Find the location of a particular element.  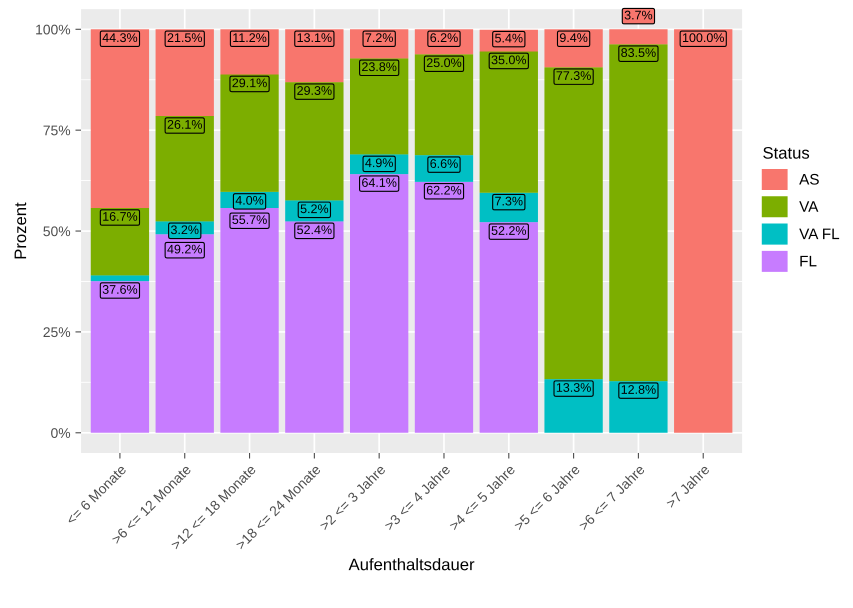

data-label: 100.0% is located at coordinates (703, 37).